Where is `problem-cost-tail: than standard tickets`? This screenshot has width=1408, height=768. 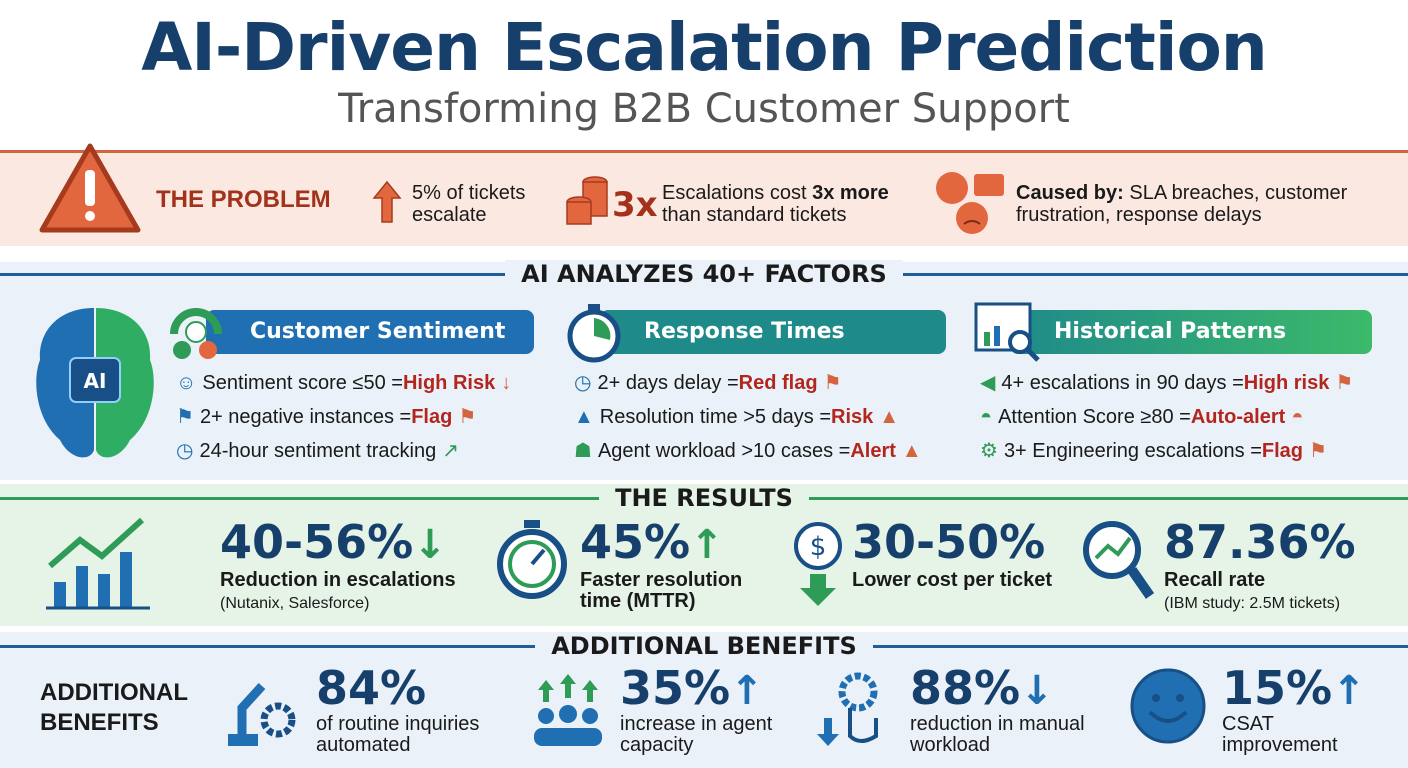
problem-cost-tail: than standard tickets is located at coordinates (754, 215).